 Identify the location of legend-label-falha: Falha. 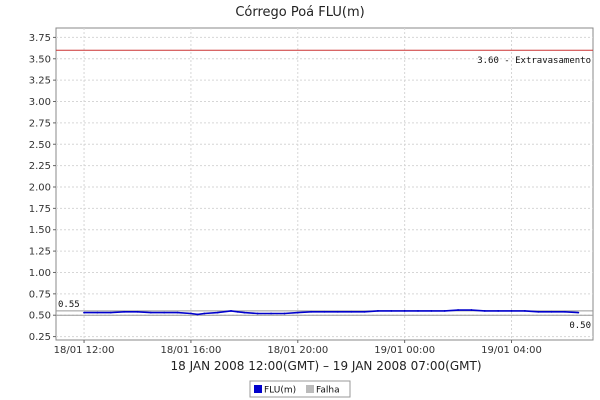
(328, 391).